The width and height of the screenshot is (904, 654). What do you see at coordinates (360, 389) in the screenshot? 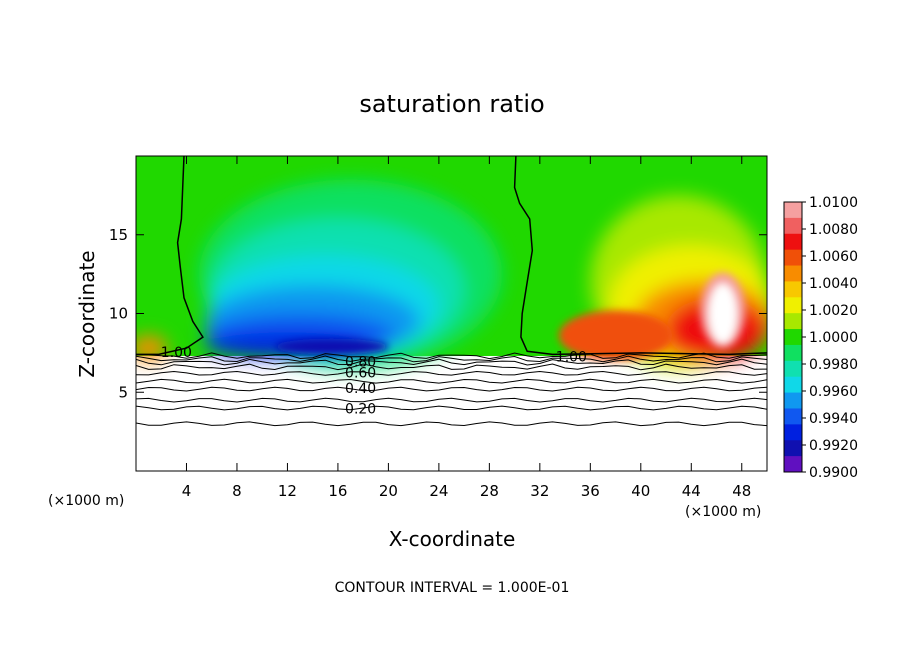
I see `contour-label: 0.40` at bounding box center [360, 389].